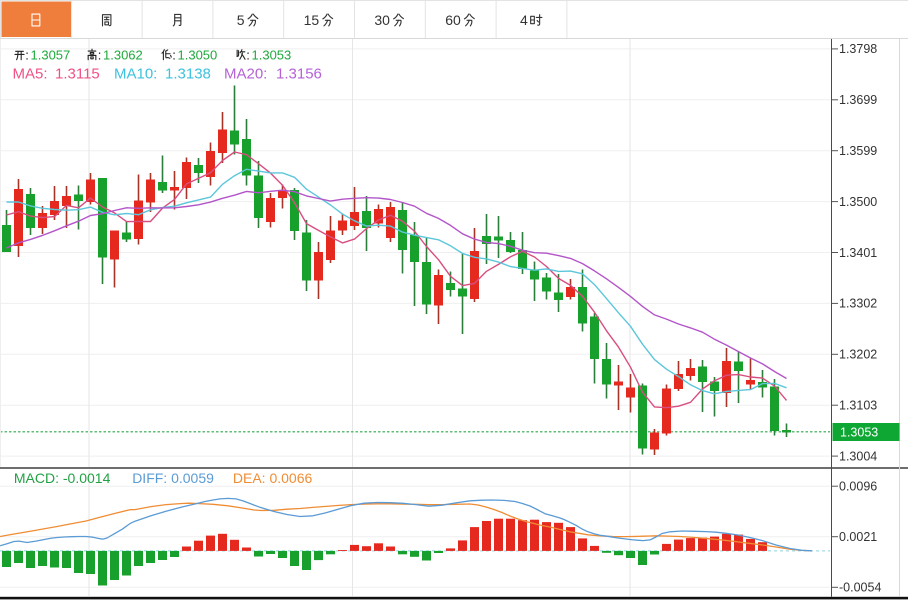  Describe the element at coordinates (858, 253) in the screenshot. I see `svg-text: 1.3401` at that location.